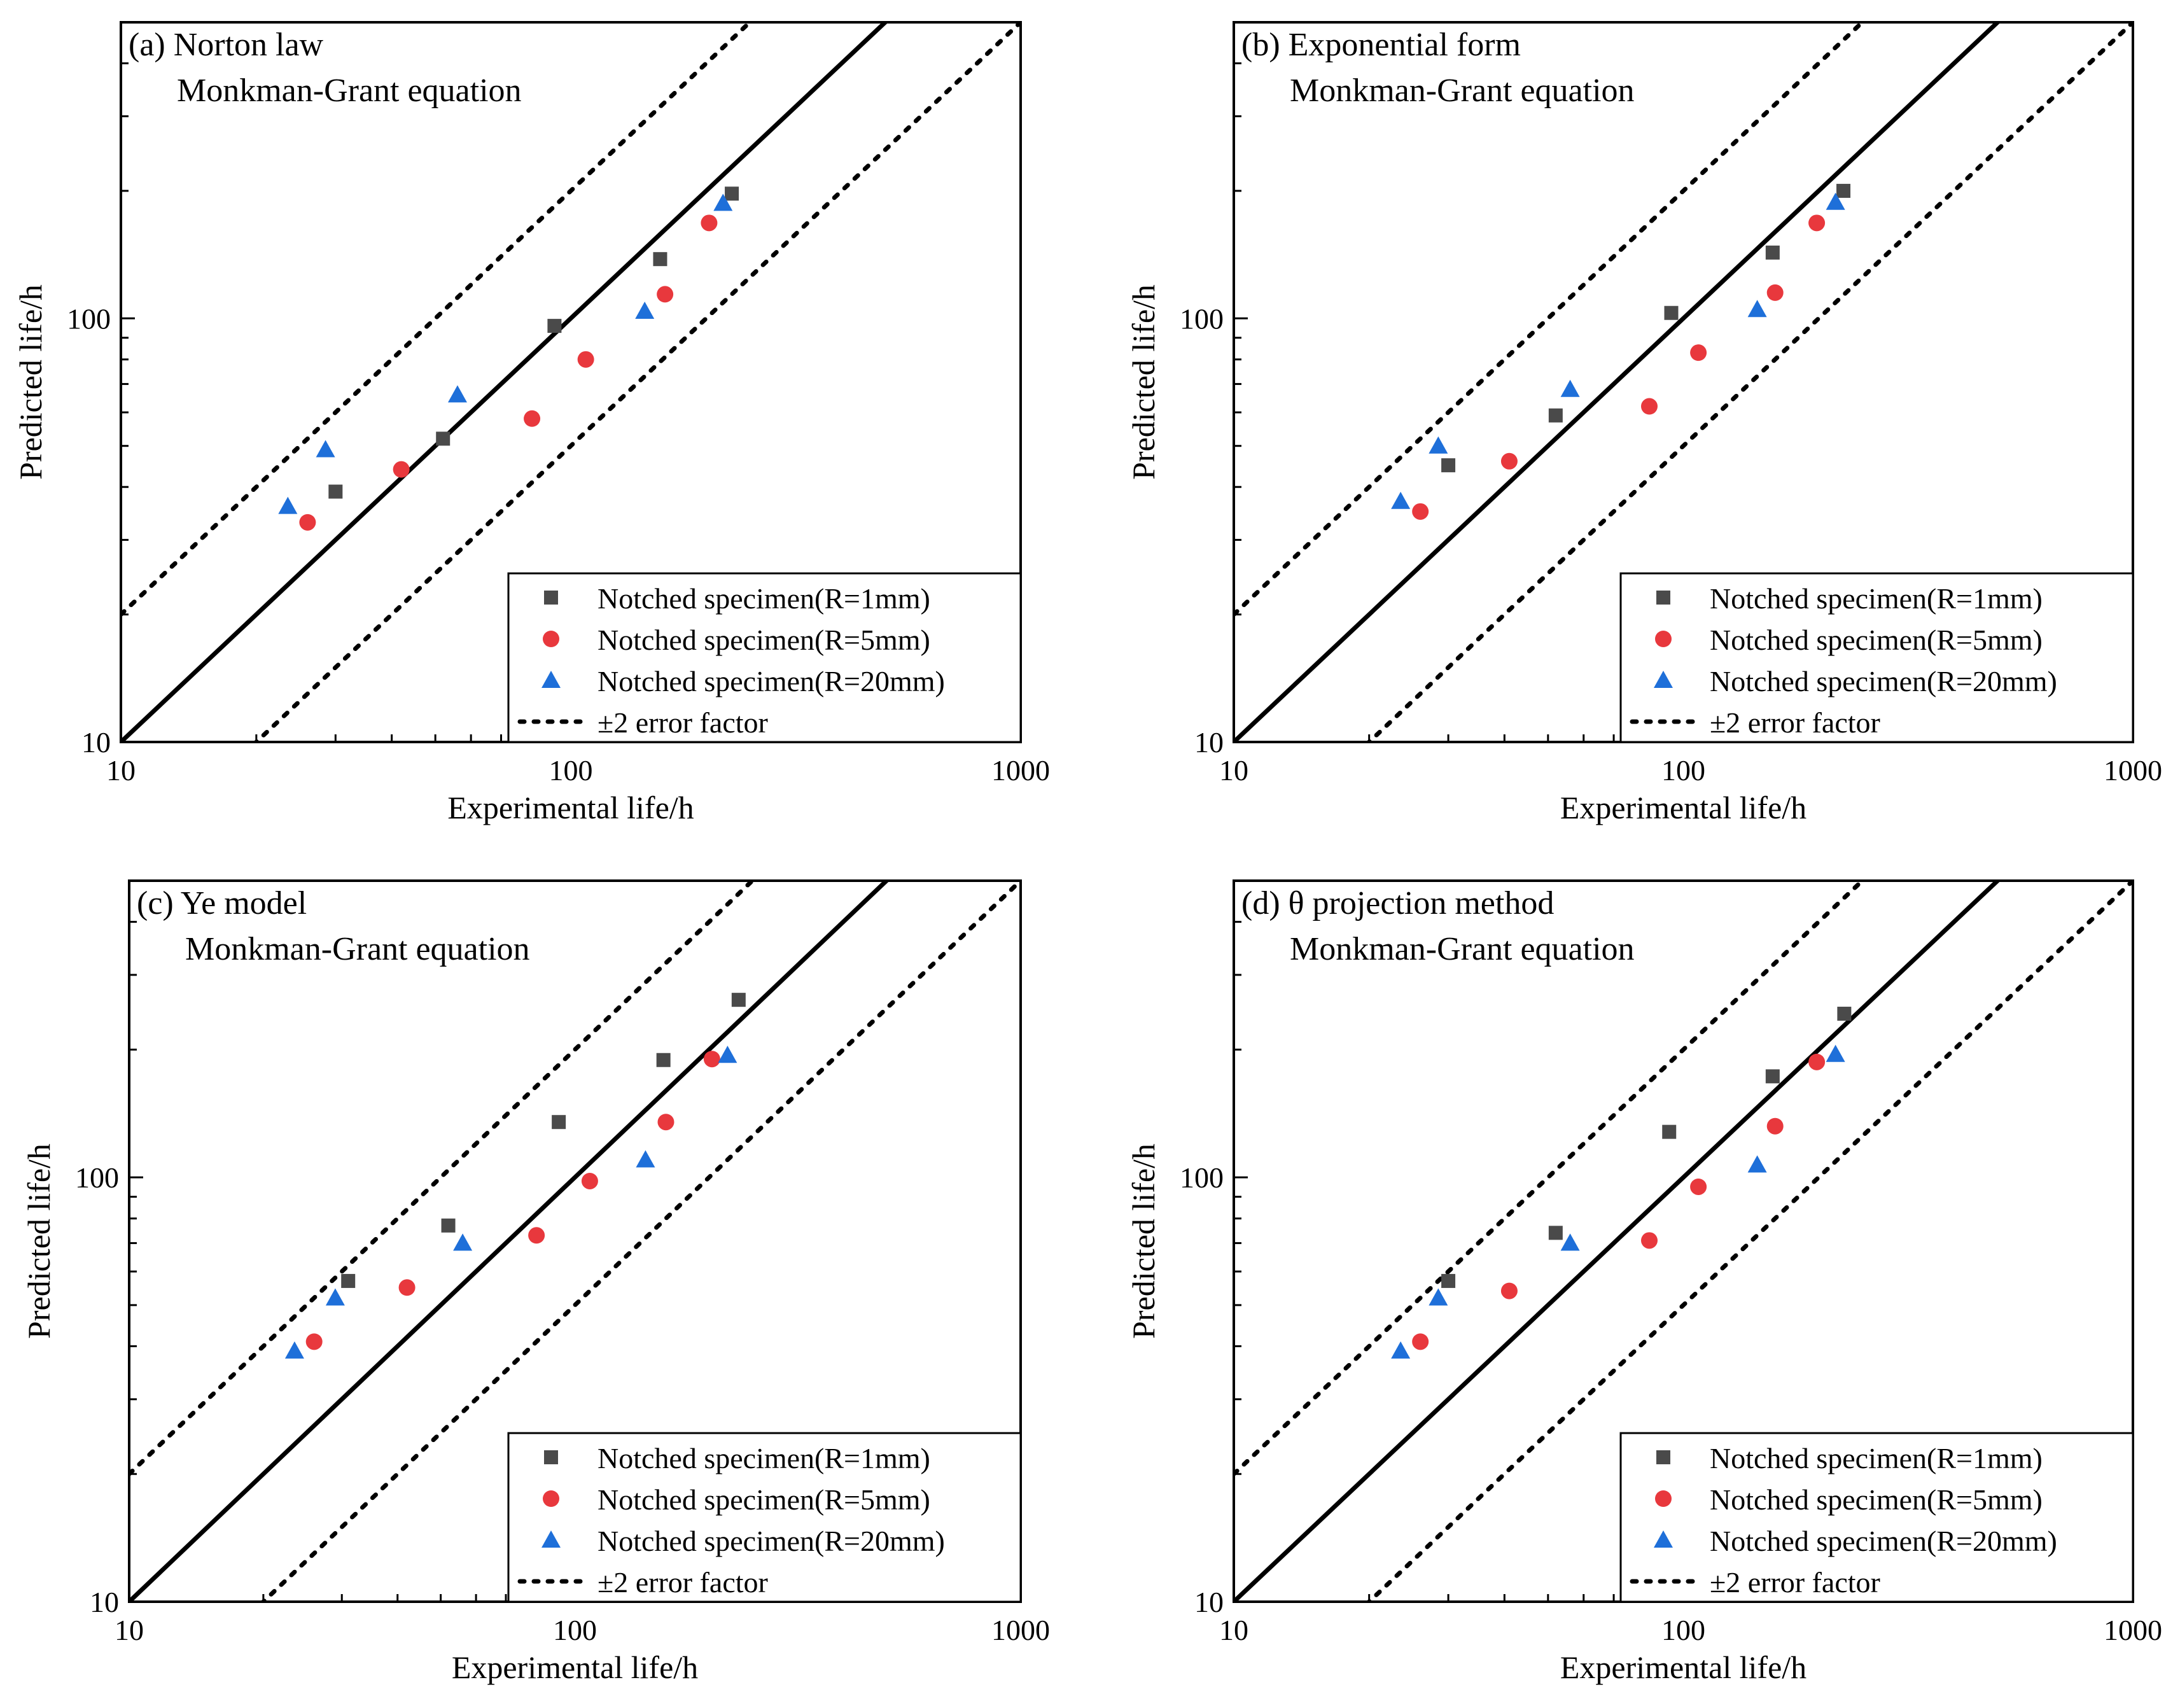 Image resolution: width=2180 pixels, height=1708 pixels. Describe the element at coordinates (222, 903) in the screenshot. I see `panel-title: (c) Ye model` at that location.